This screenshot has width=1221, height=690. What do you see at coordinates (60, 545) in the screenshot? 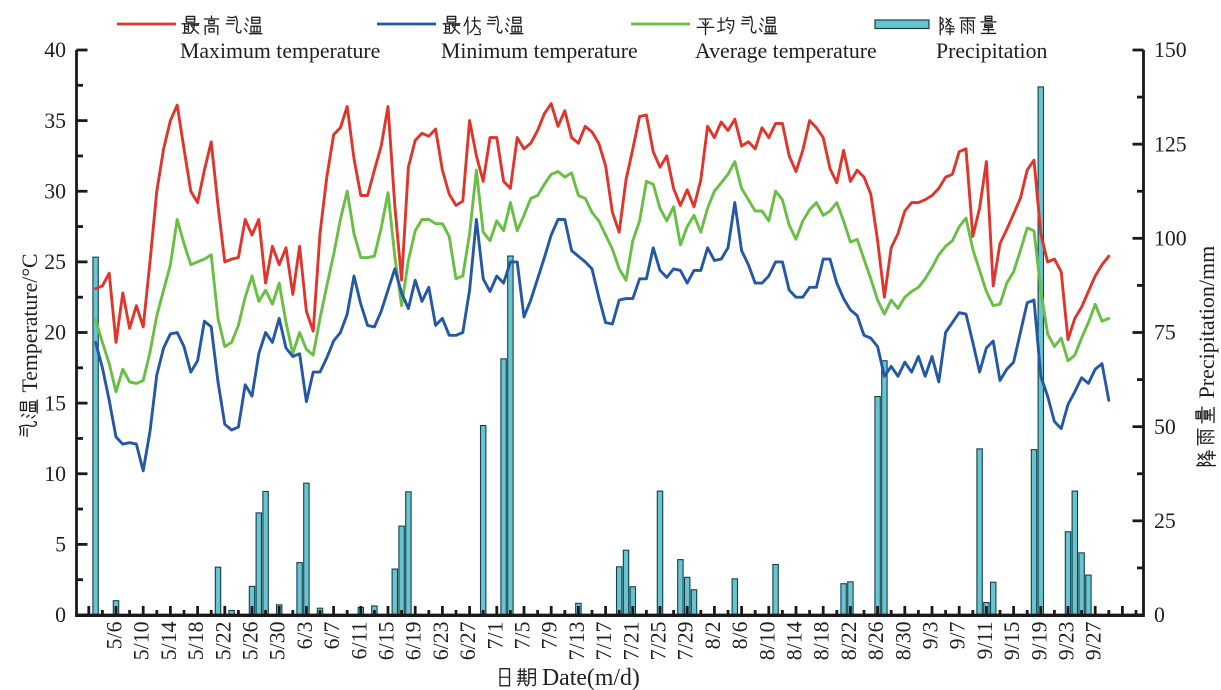
I see `svg-text: 5` at bounding box center [60, 545].